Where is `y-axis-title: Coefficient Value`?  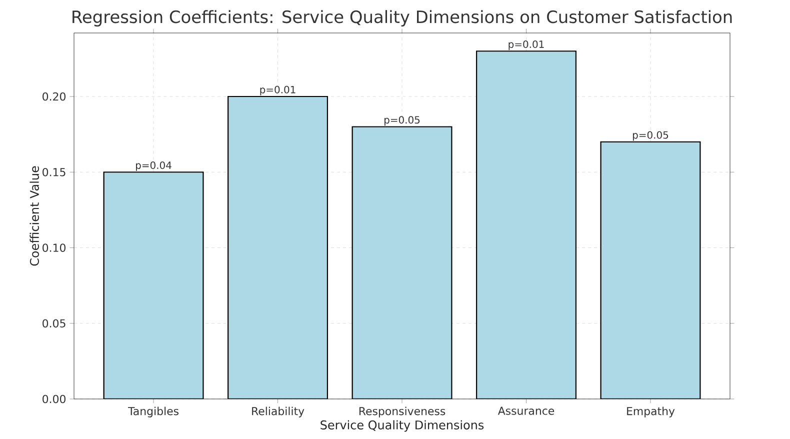
y-axis-title: Coefficient Value is located at coordinates (34, 216).